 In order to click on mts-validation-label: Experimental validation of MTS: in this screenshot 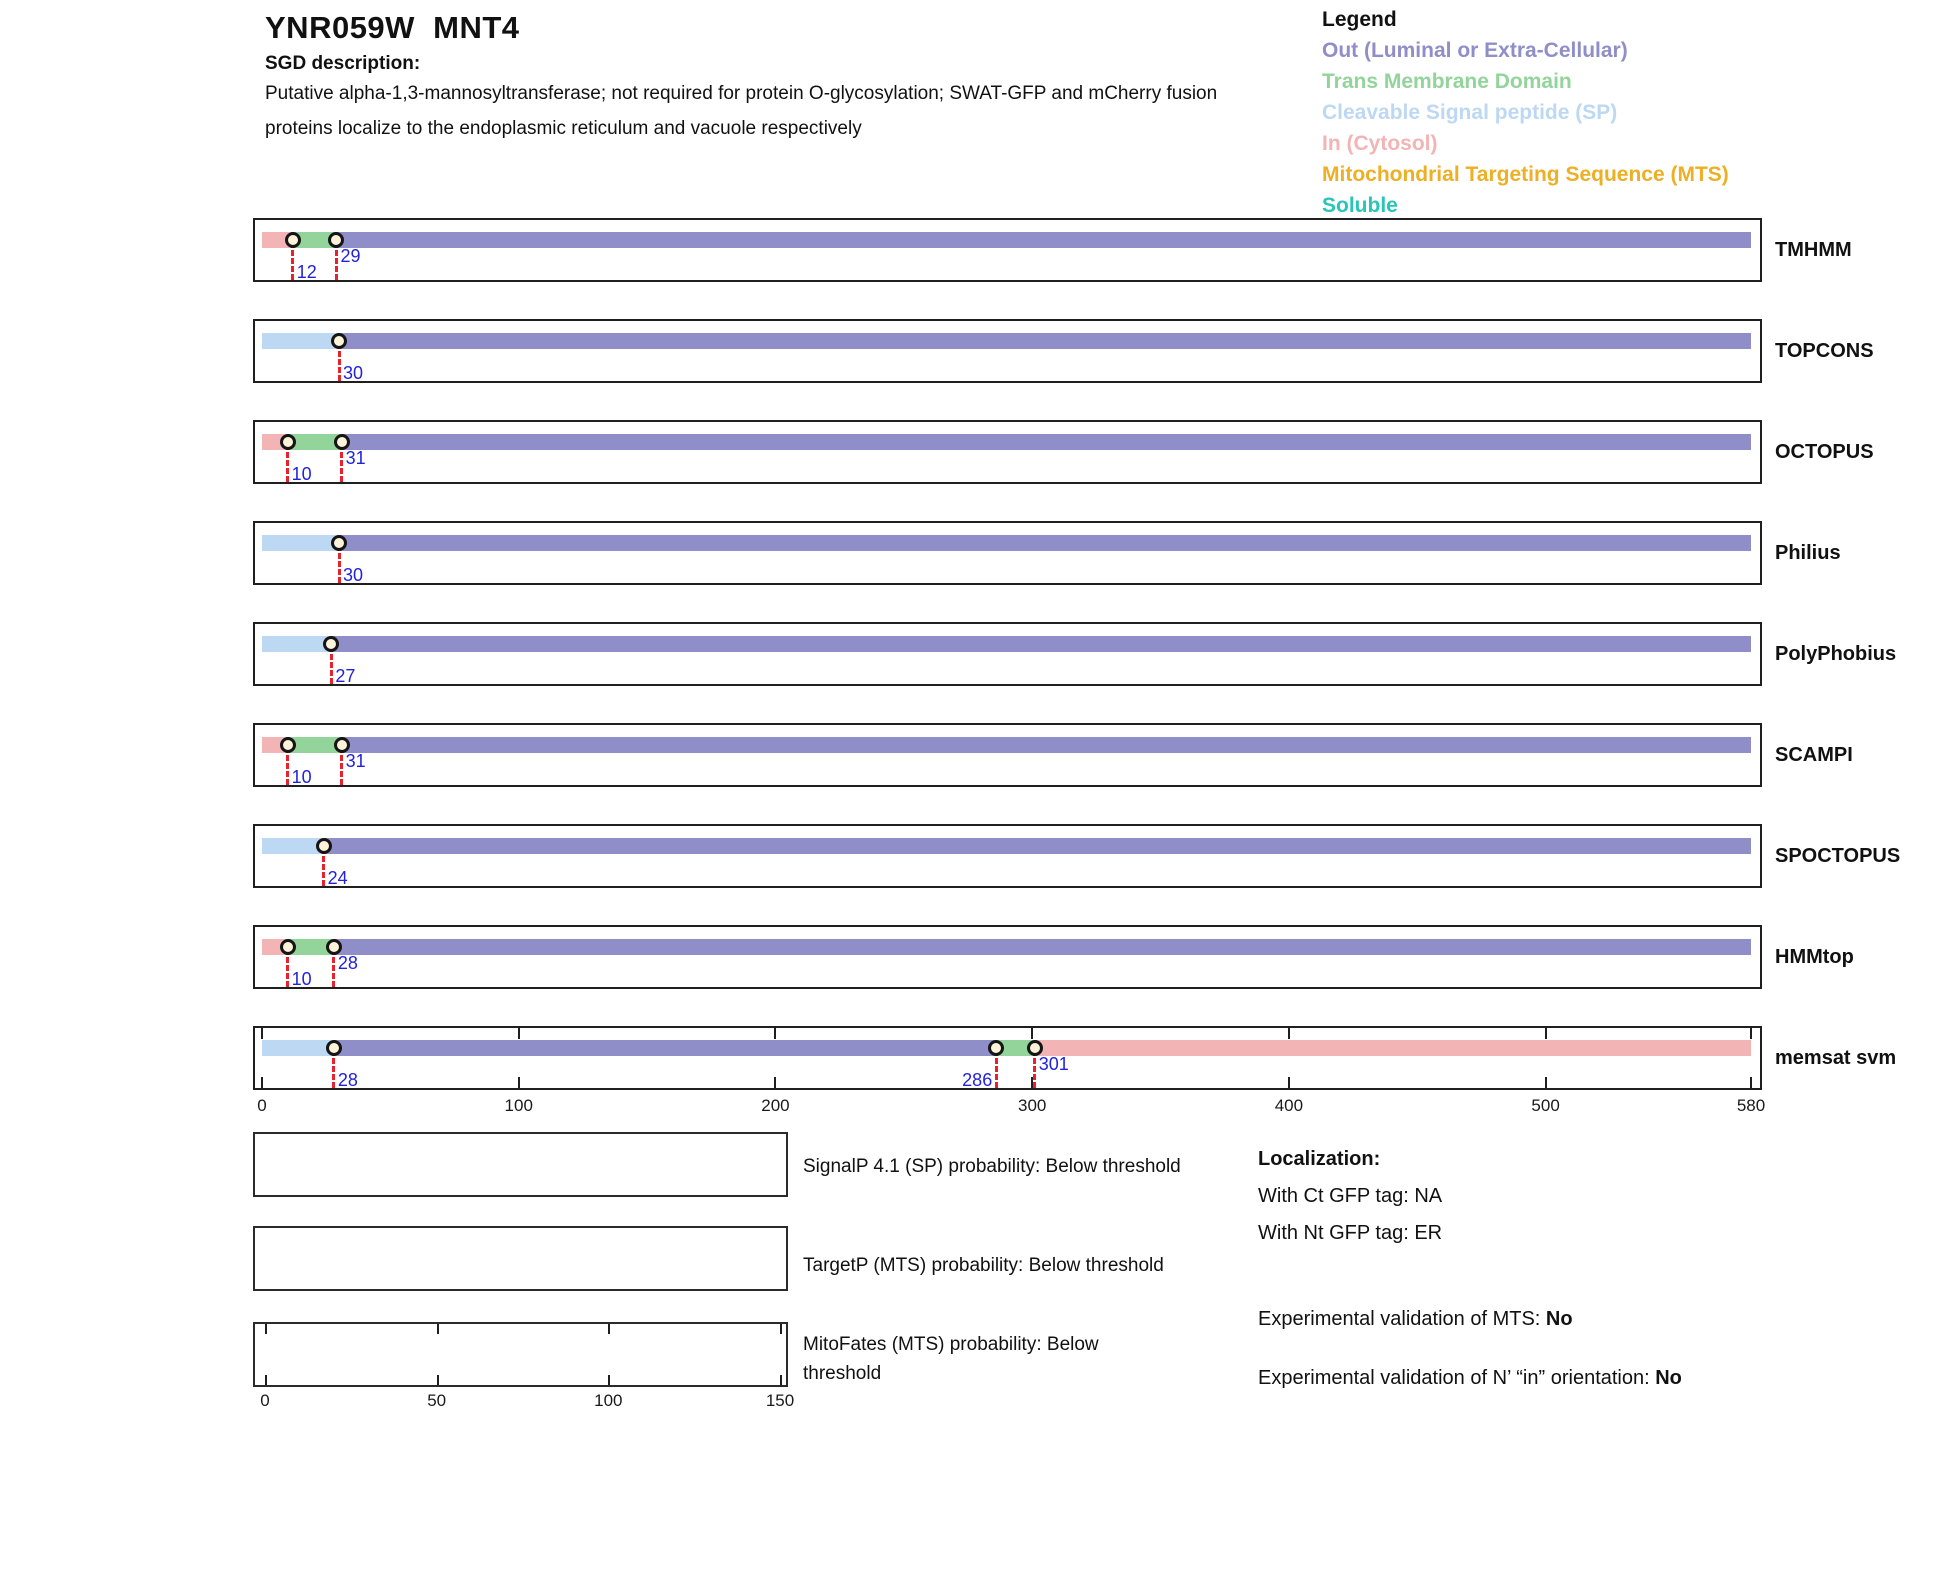, I will do `click(1402, 1319)`.